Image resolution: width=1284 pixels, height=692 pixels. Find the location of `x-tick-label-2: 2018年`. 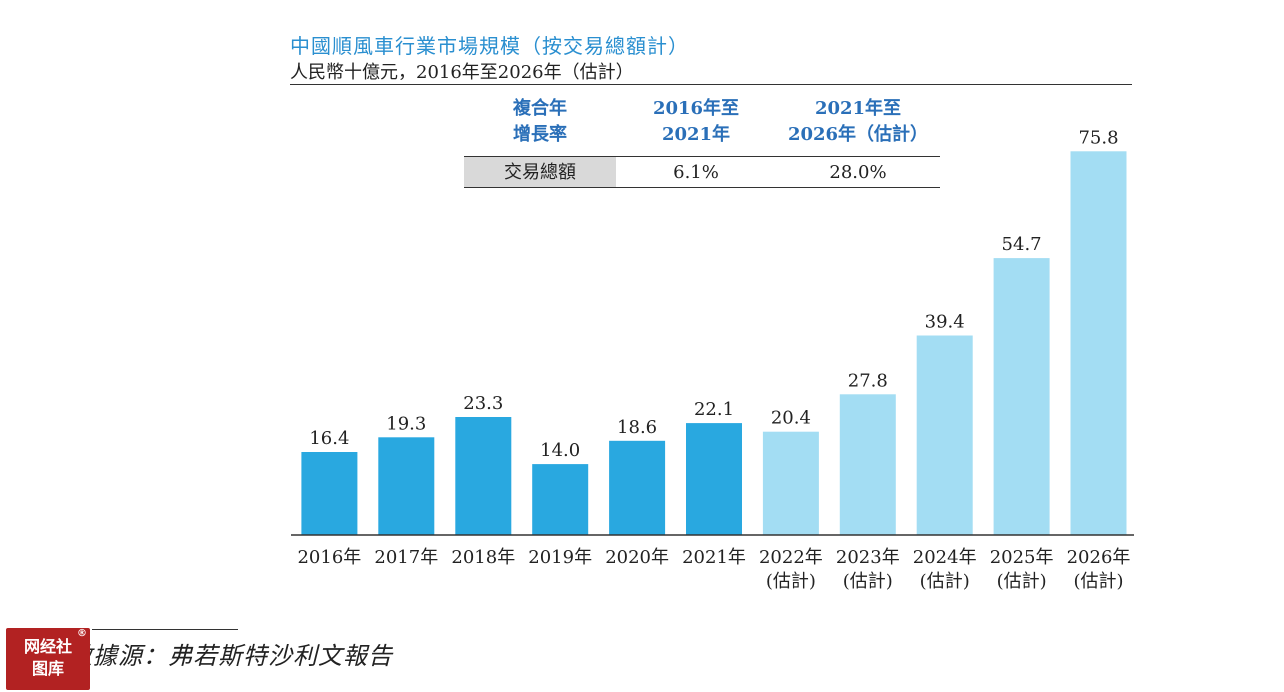

x-tick-label-2: 2018年 is located at coordinates (483, 557).